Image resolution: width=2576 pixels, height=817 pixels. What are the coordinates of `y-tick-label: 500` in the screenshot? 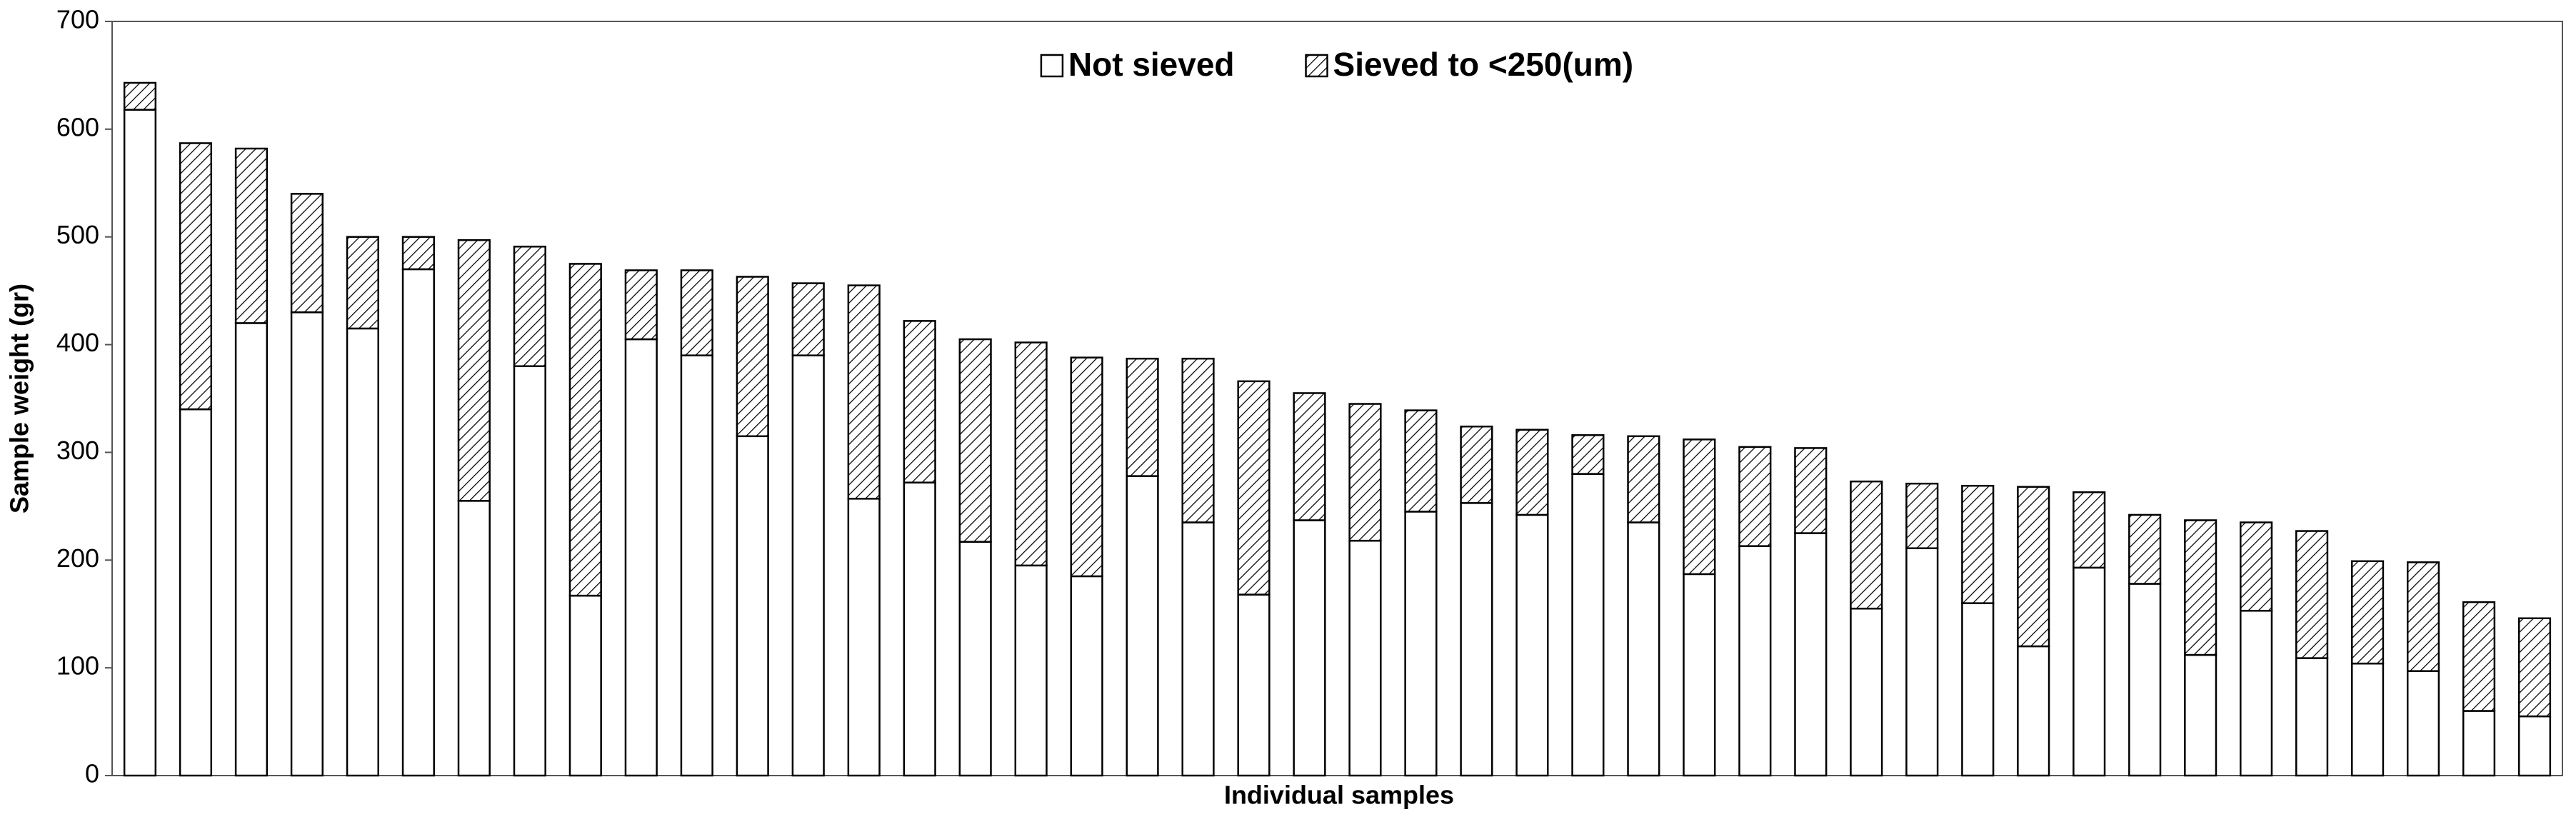 It's located at (77, 234).